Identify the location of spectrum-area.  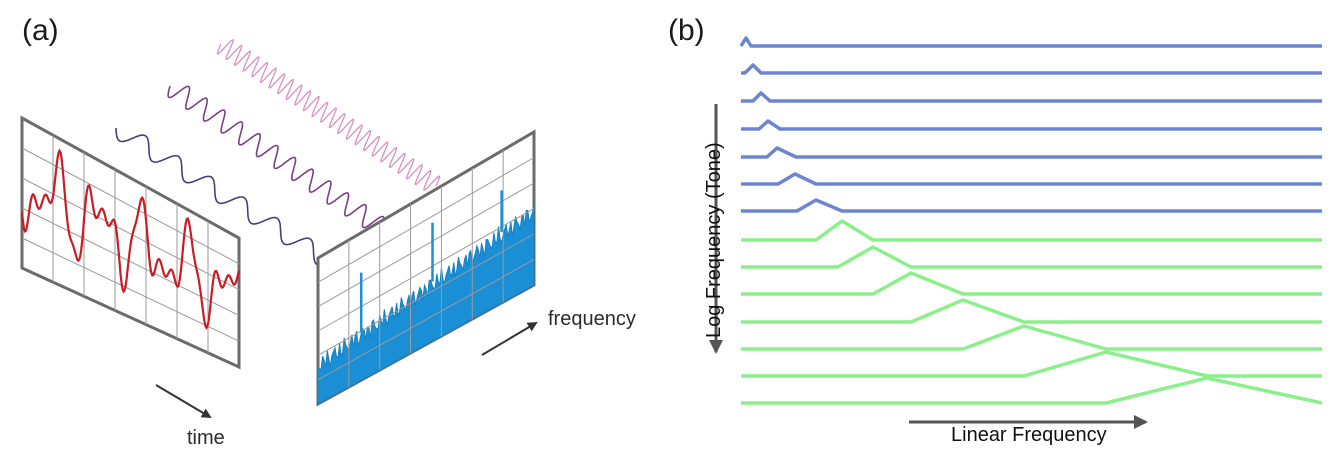
(426, 304).